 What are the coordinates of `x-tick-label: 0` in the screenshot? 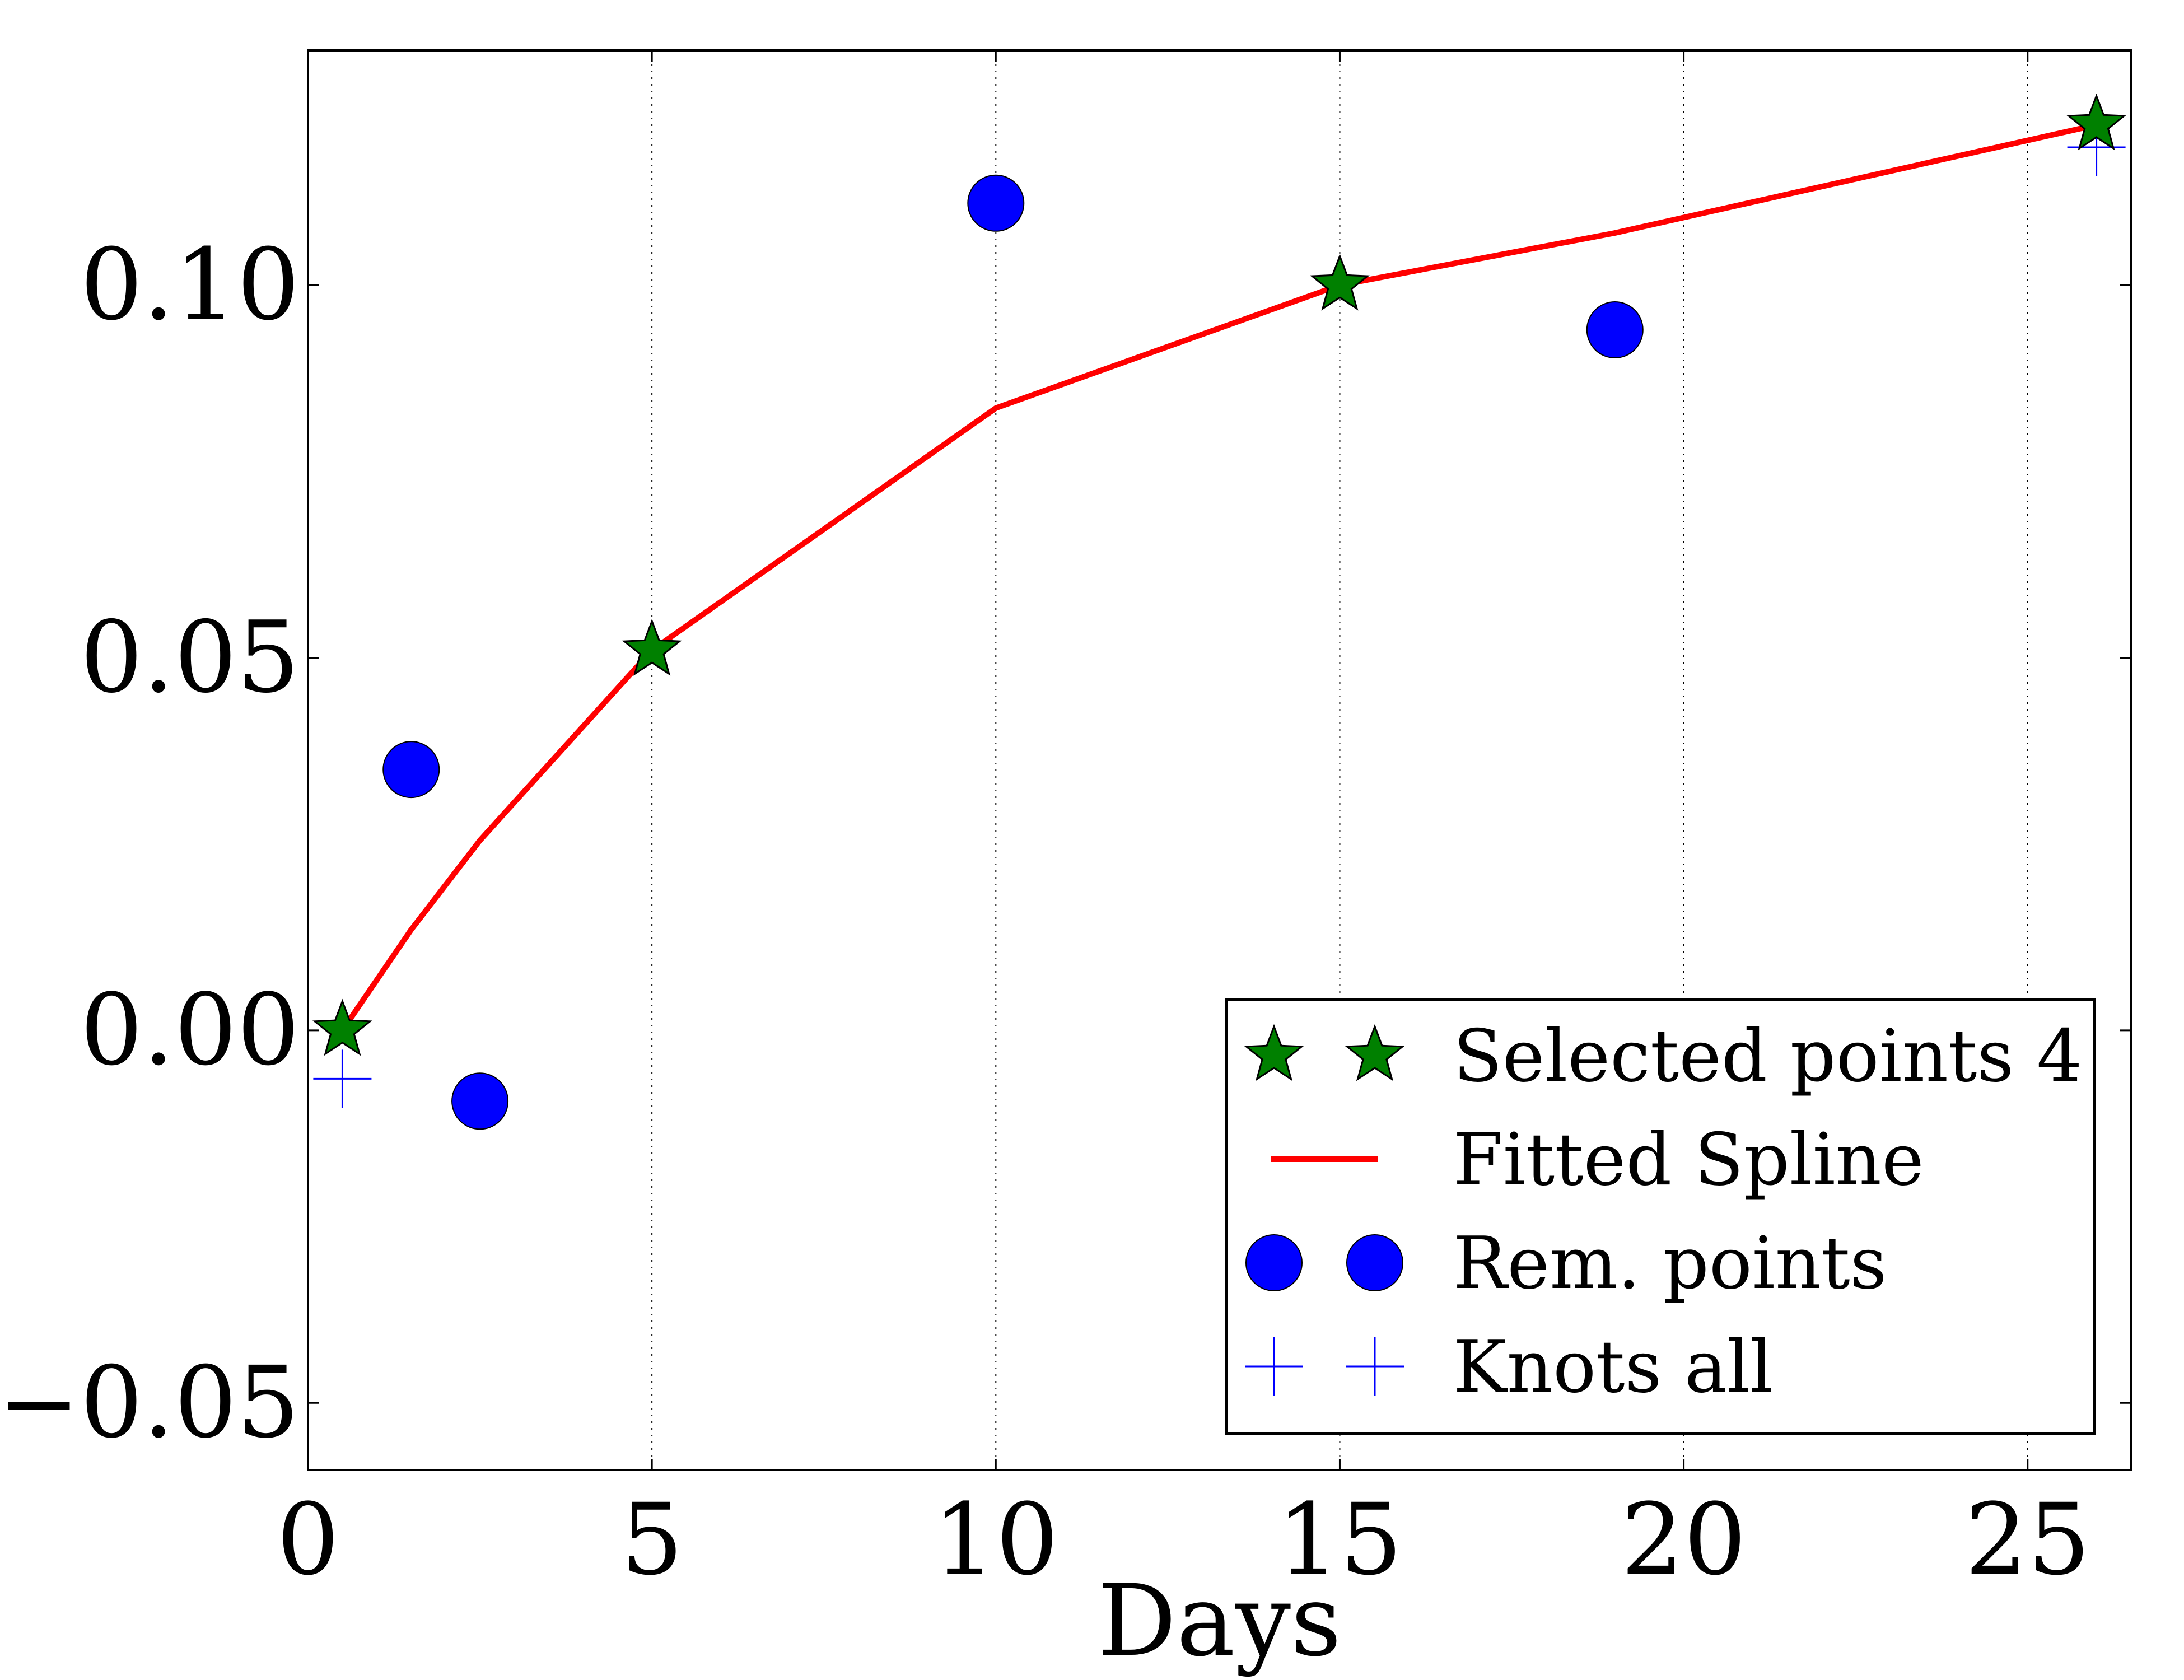 It's located at (308, 1540).